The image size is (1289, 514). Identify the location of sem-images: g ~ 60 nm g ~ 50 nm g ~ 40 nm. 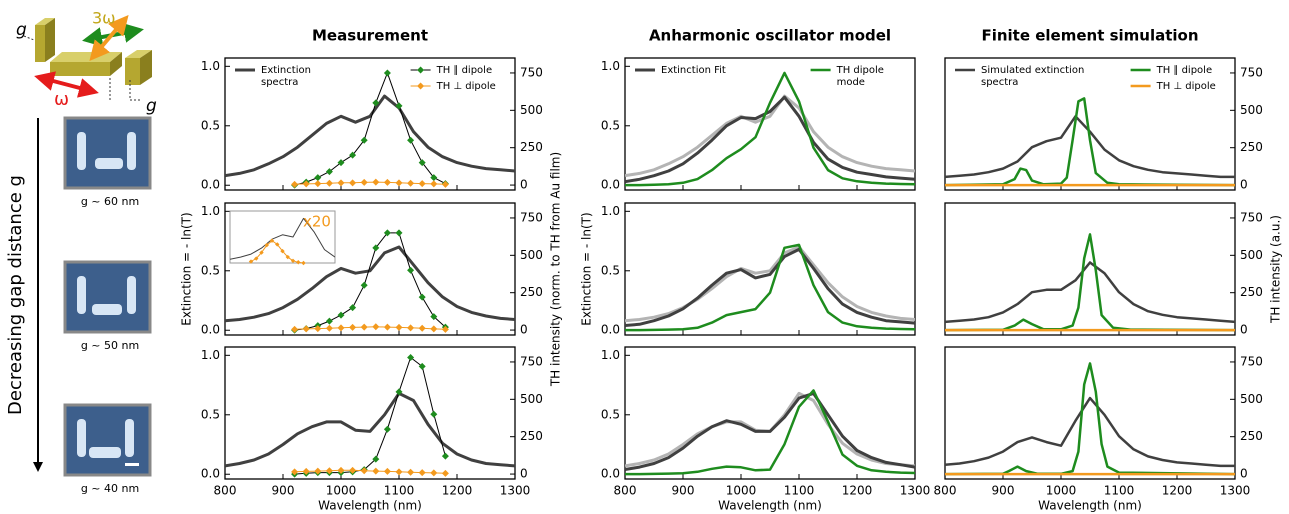
(107, 305).